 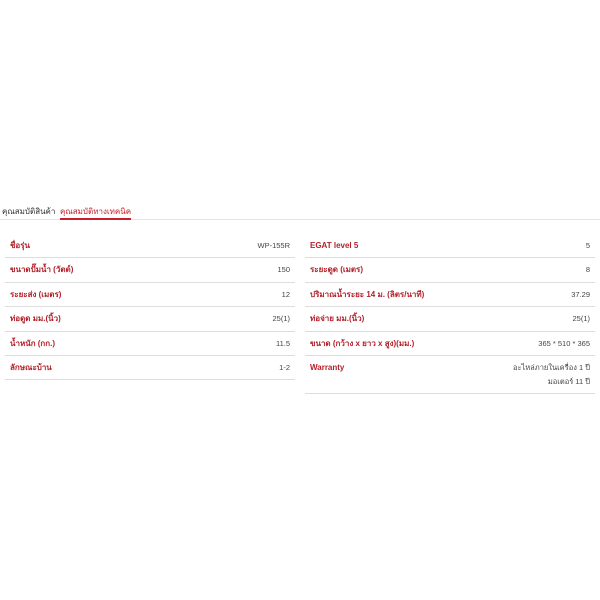 I want to click on spec-label: ปริมาณน้ำระยะ 14 ม. (ลิตร/นาที), so click(x=367, y=294).